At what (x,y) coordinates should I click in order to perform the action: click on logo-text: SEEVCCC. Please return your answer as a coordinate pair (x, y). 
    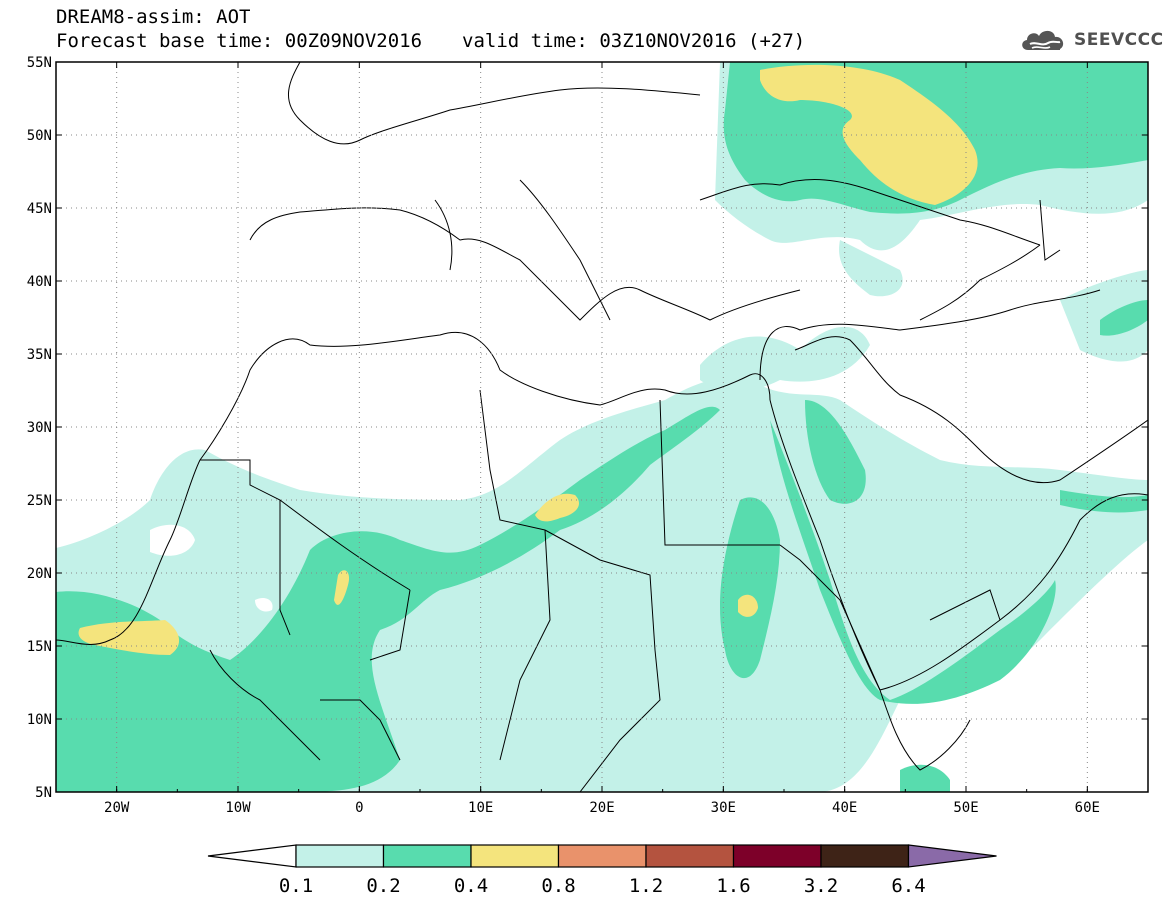
    Looking at the image, I should click on (1119, 40).